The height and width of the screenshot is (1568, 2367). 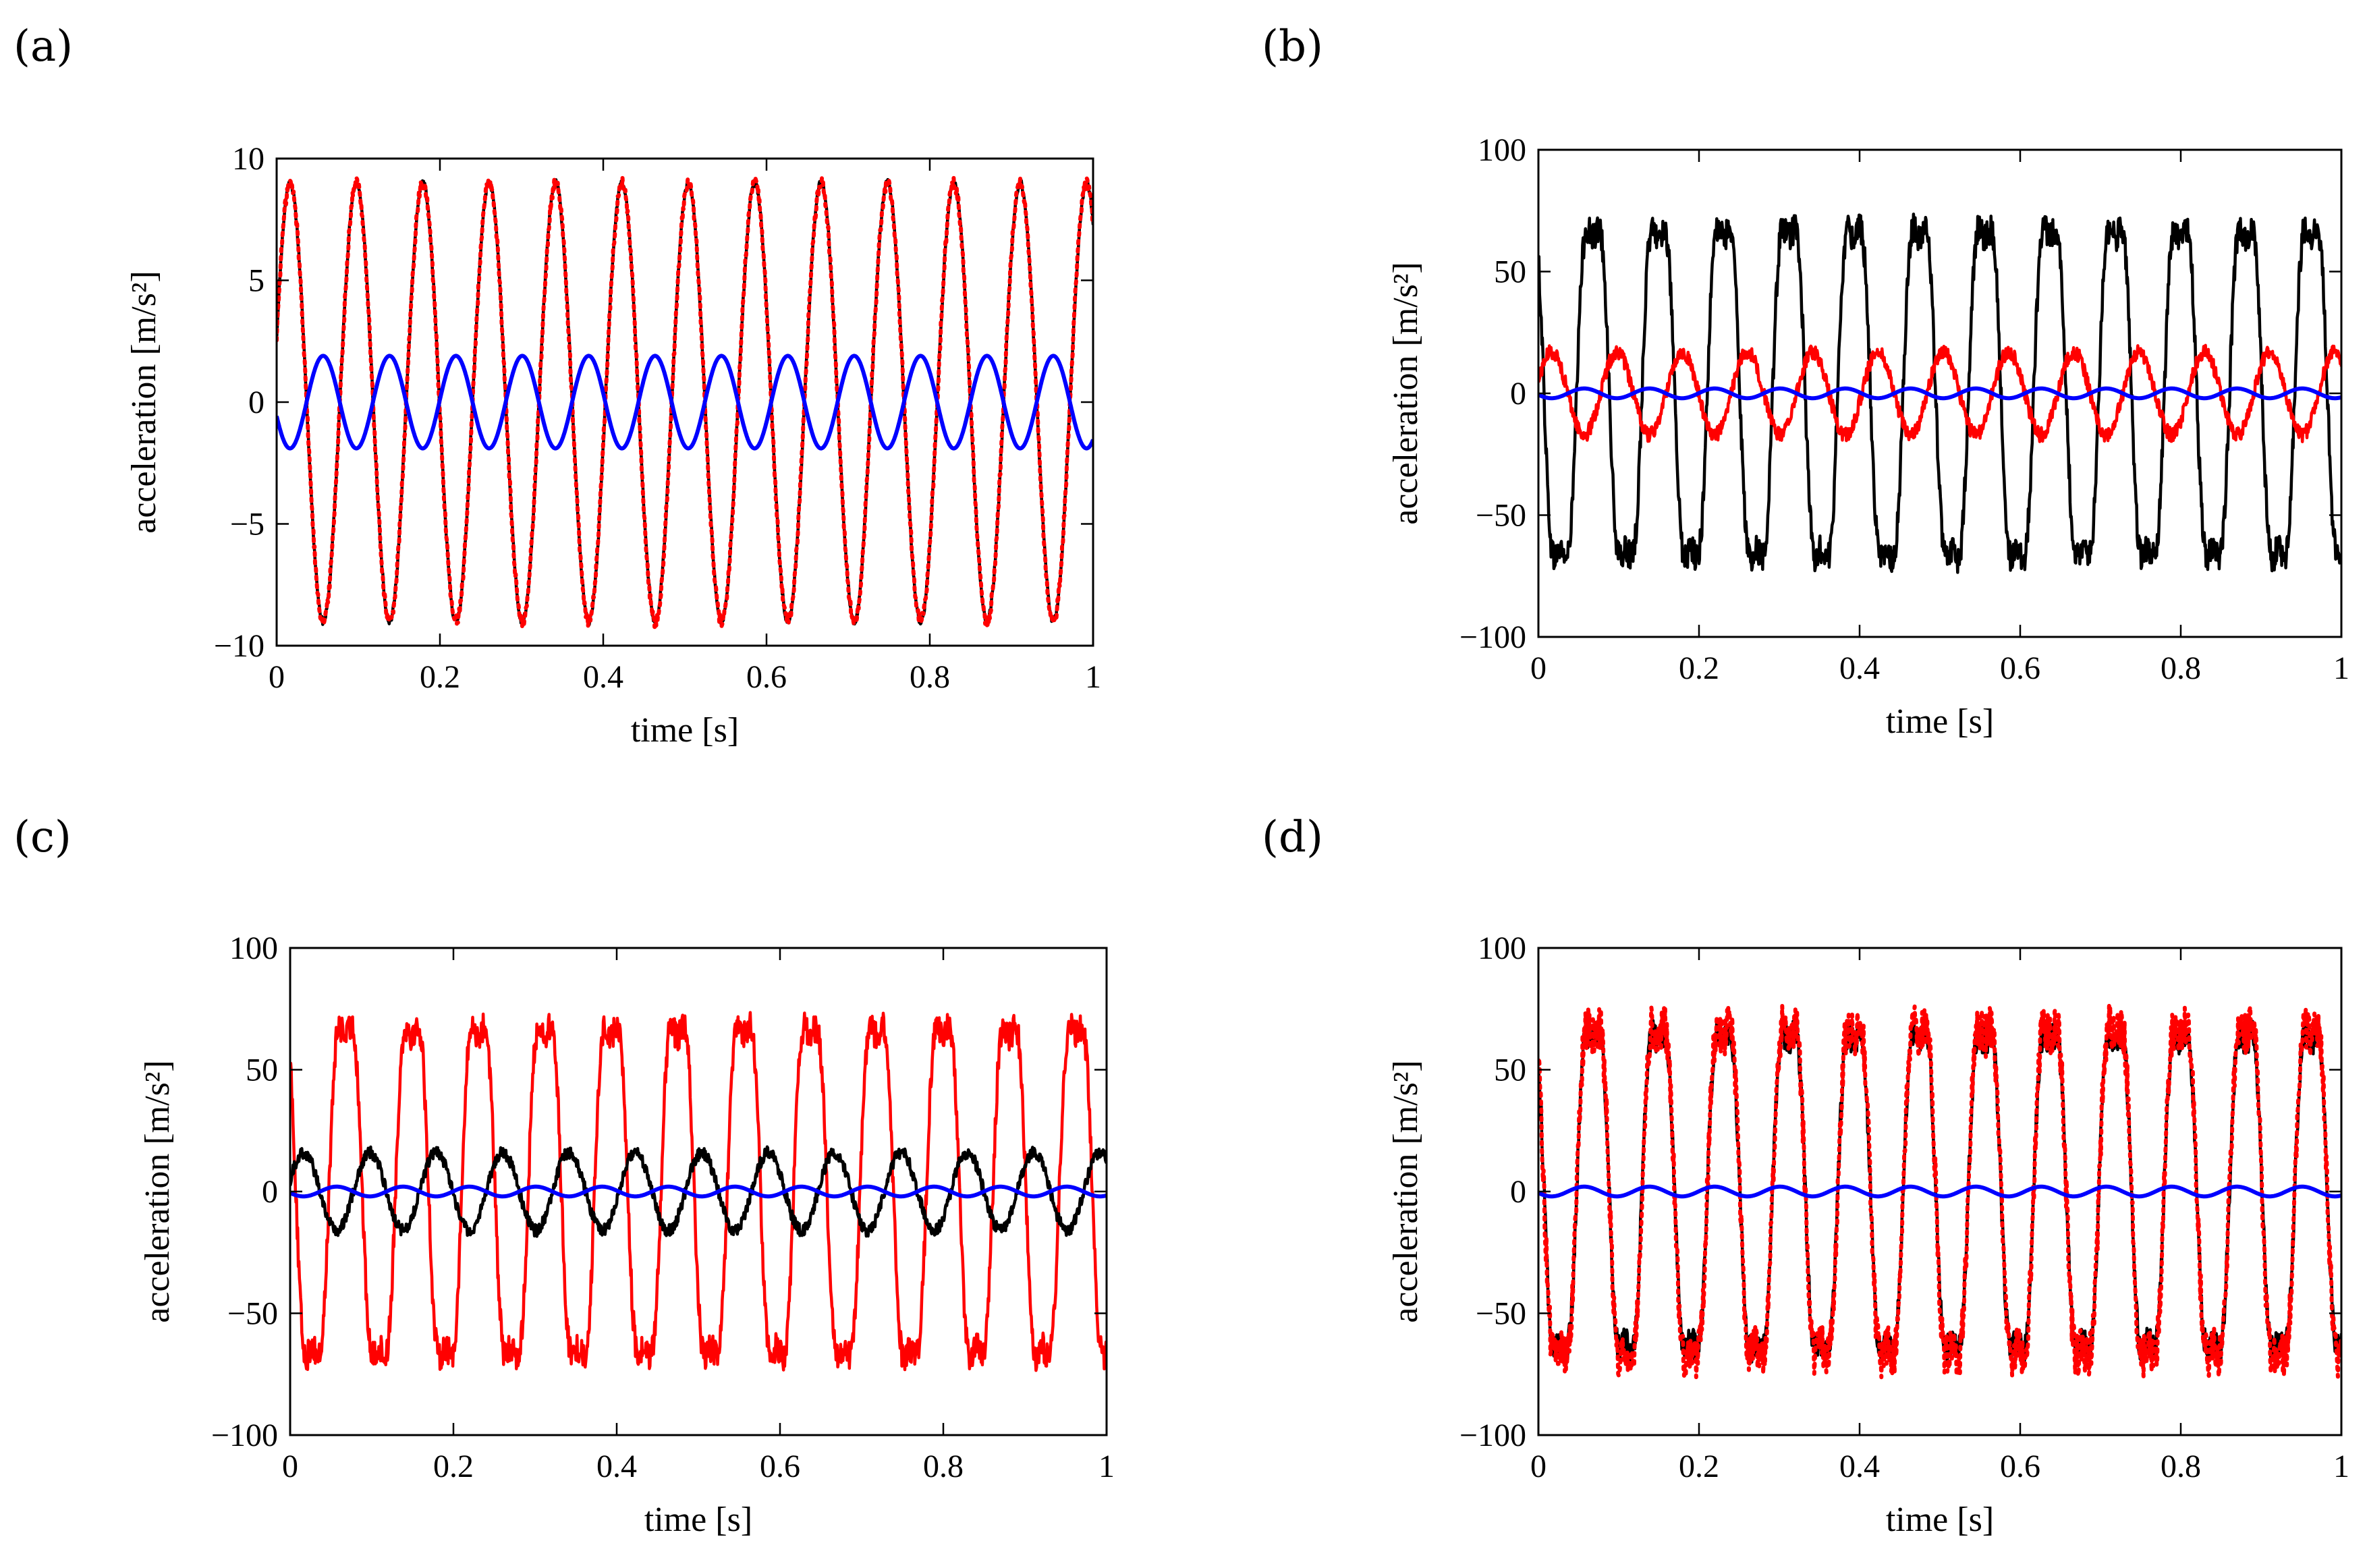 I want to click on y-tick-label: −10, so click(x=239, y=646).